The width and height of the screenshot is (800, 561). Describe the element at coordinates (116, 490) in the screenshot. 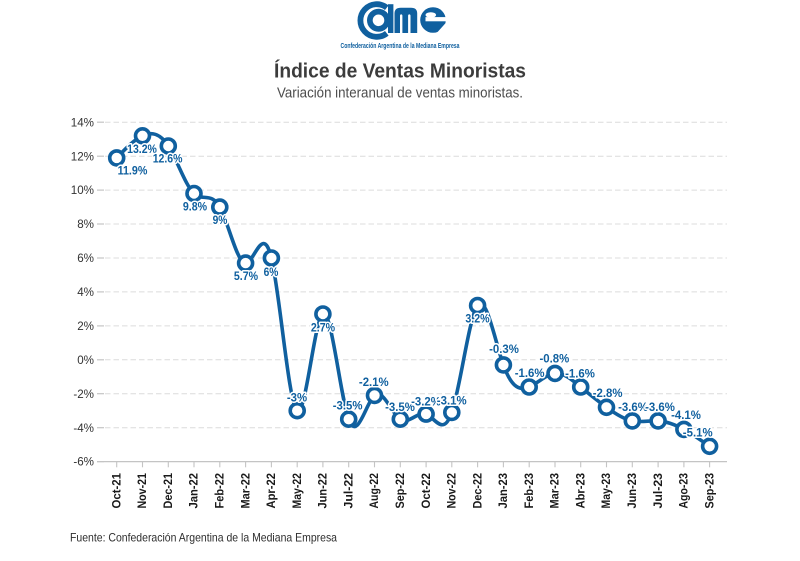

I see `svg-text: Oct-21` at that location.